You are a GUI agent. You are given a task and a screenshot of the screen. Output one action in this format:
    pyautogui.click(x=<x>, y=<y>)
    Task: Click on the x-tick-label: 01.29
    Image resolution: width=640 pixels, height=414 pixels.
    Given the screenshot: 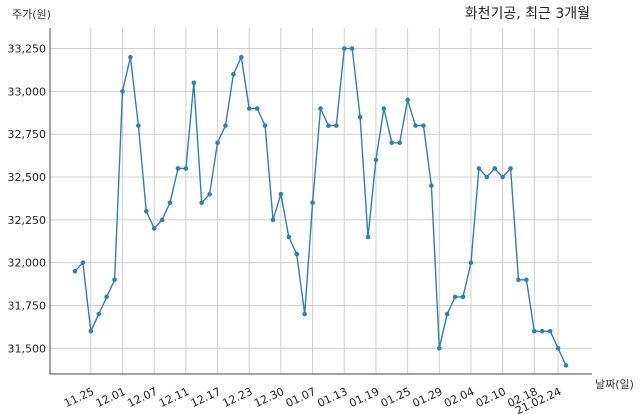 What is the action you would take?
    pyautogui.click(x=428, y=397)
    